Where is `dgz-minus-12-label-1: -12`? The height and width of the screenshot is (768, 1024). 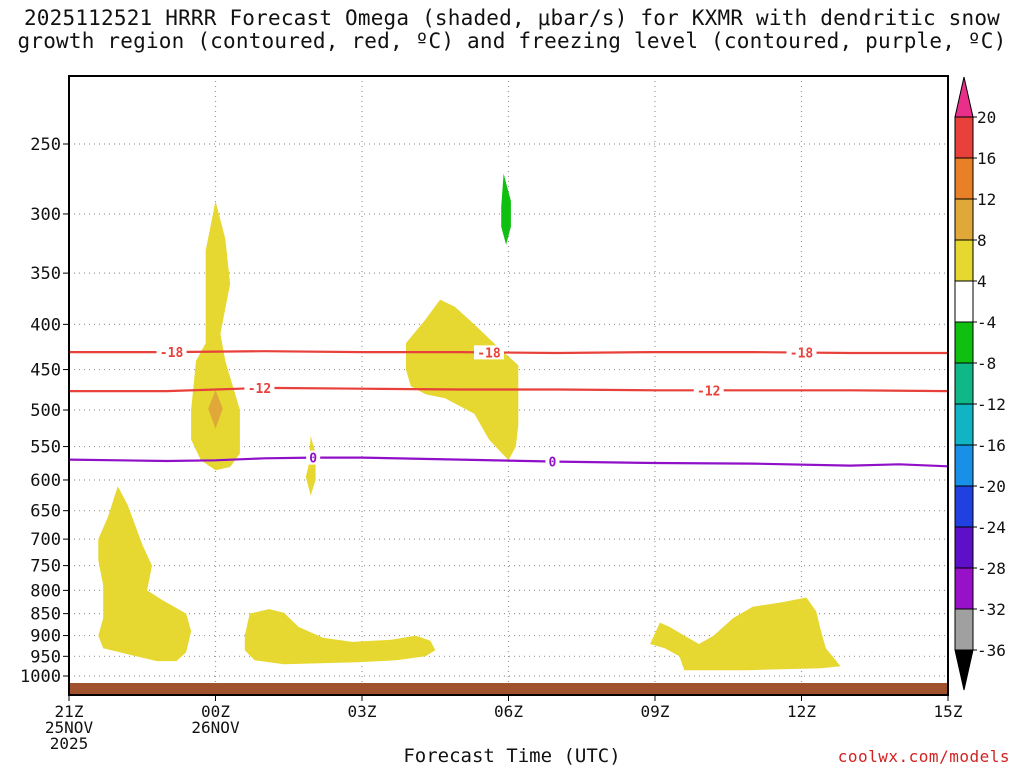 dgz-minus-12-label-1: -12 is located at coordinates (708, 391).